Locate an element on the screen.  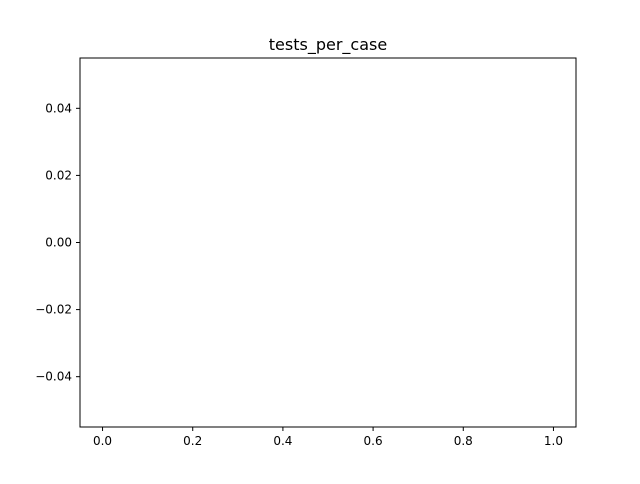
y-tick-label: 0.00 is located at coordinates (58, 243).